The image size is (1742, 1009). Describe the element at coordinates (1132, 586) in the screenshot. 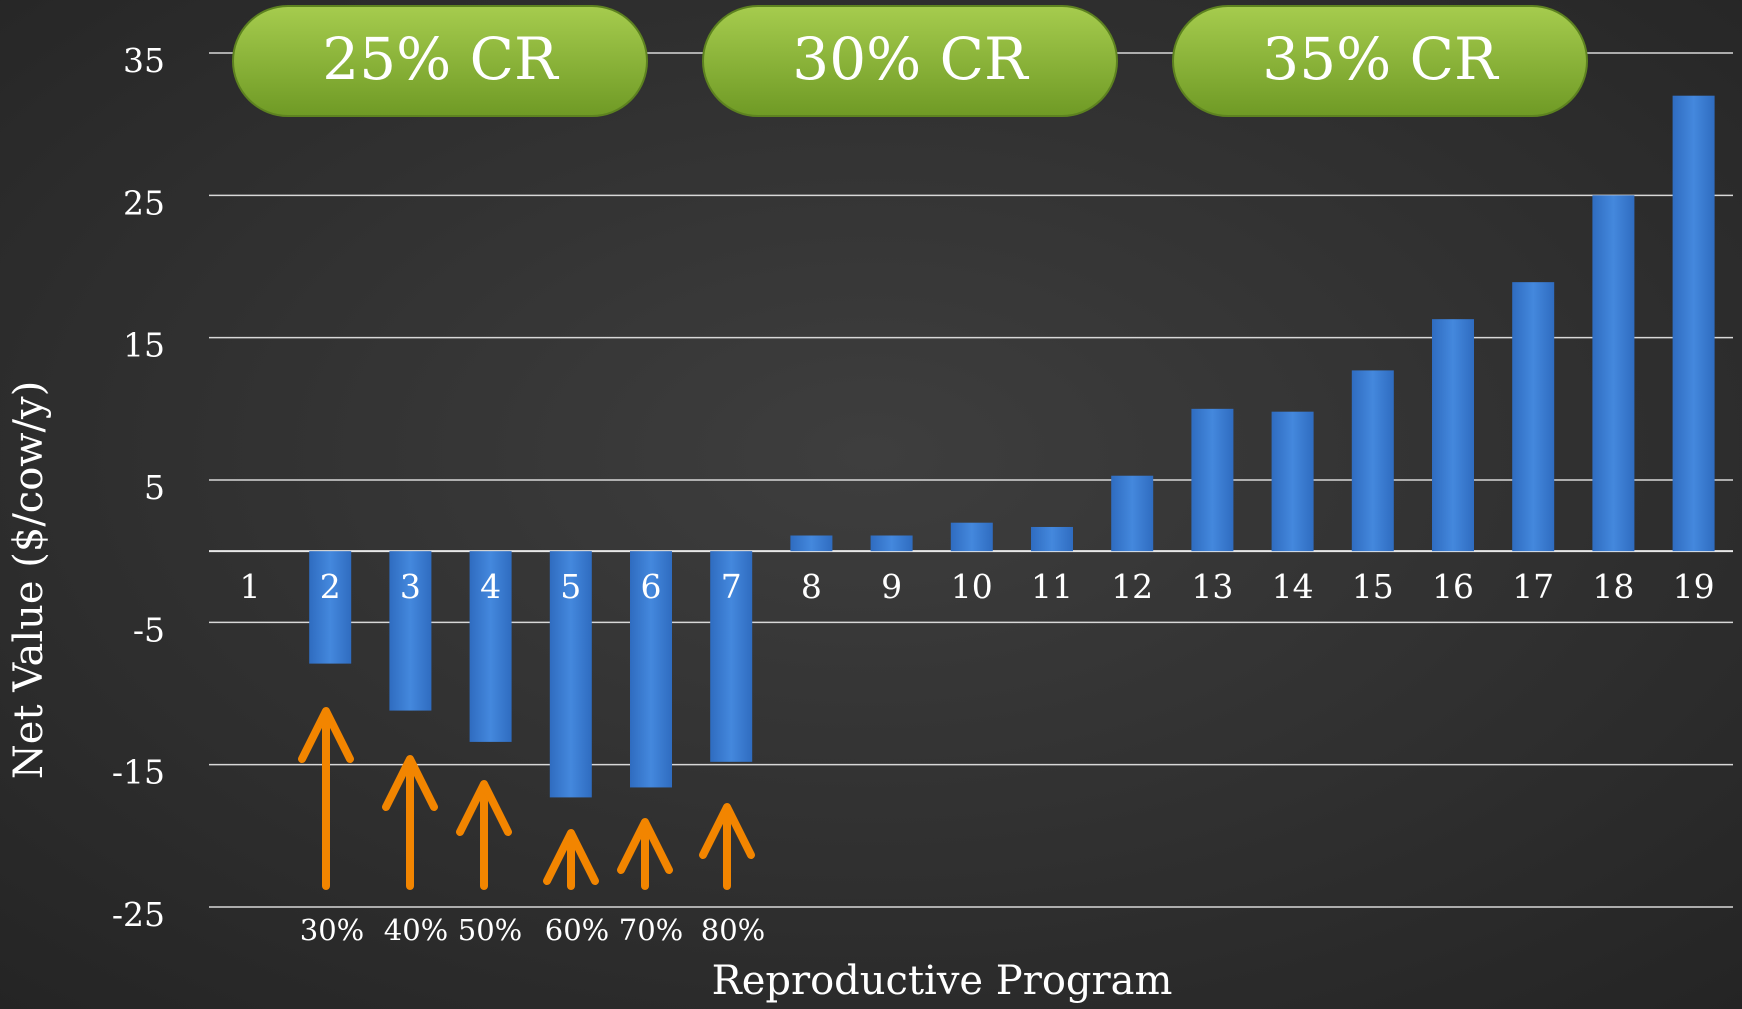

I see `x-tick-label: 12` at that location.